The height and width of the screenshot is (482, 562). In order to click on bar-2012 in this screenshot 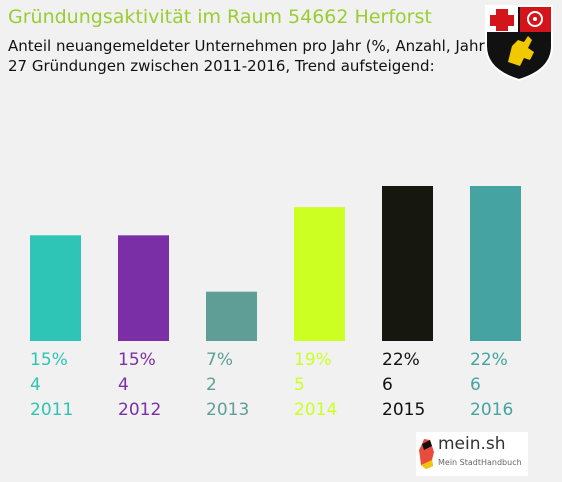, I will do `click(143, 288)`.